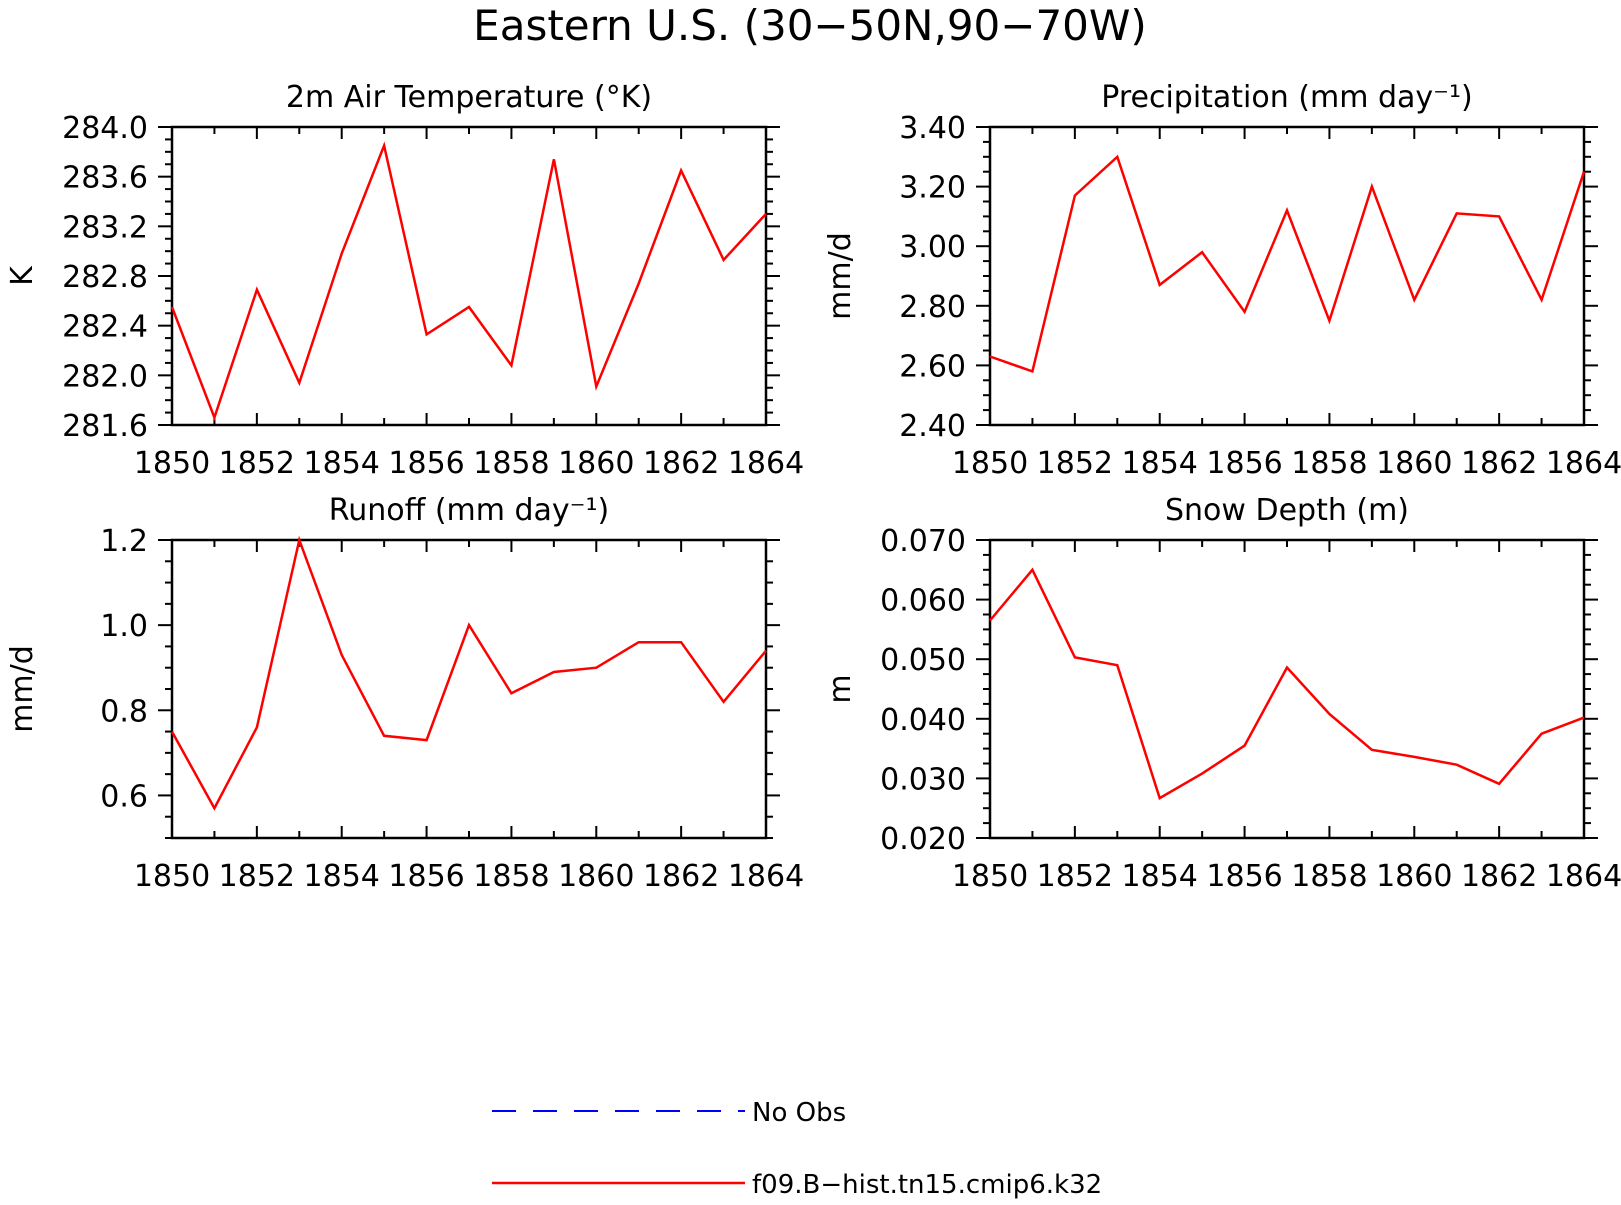 This screenshot has width=1621, height=1205. Describe the element at coordinates (932, 307) in the screenshot. I see `y-tick-label: 2.80` at that location.